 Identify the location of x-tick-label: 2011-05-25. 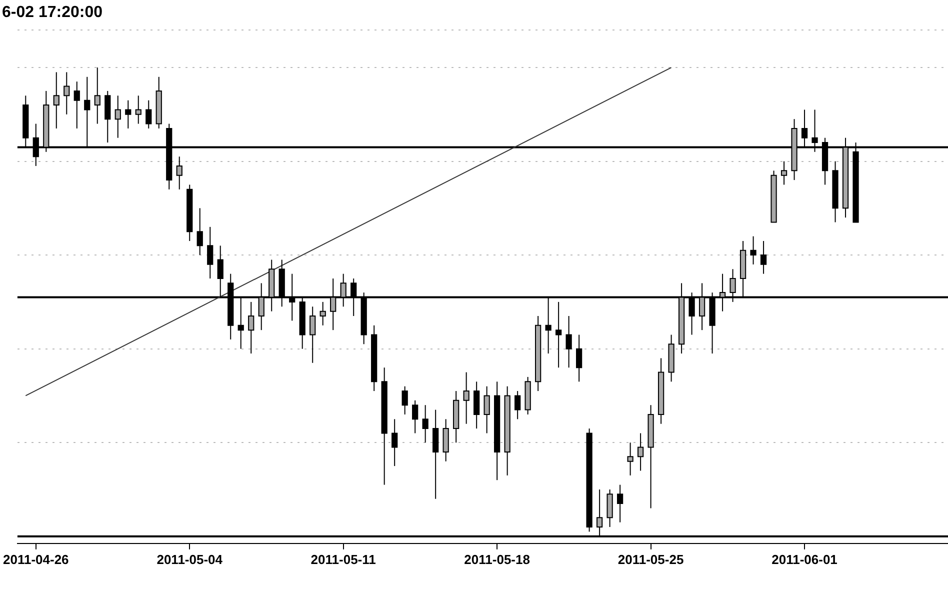
(651, 559).